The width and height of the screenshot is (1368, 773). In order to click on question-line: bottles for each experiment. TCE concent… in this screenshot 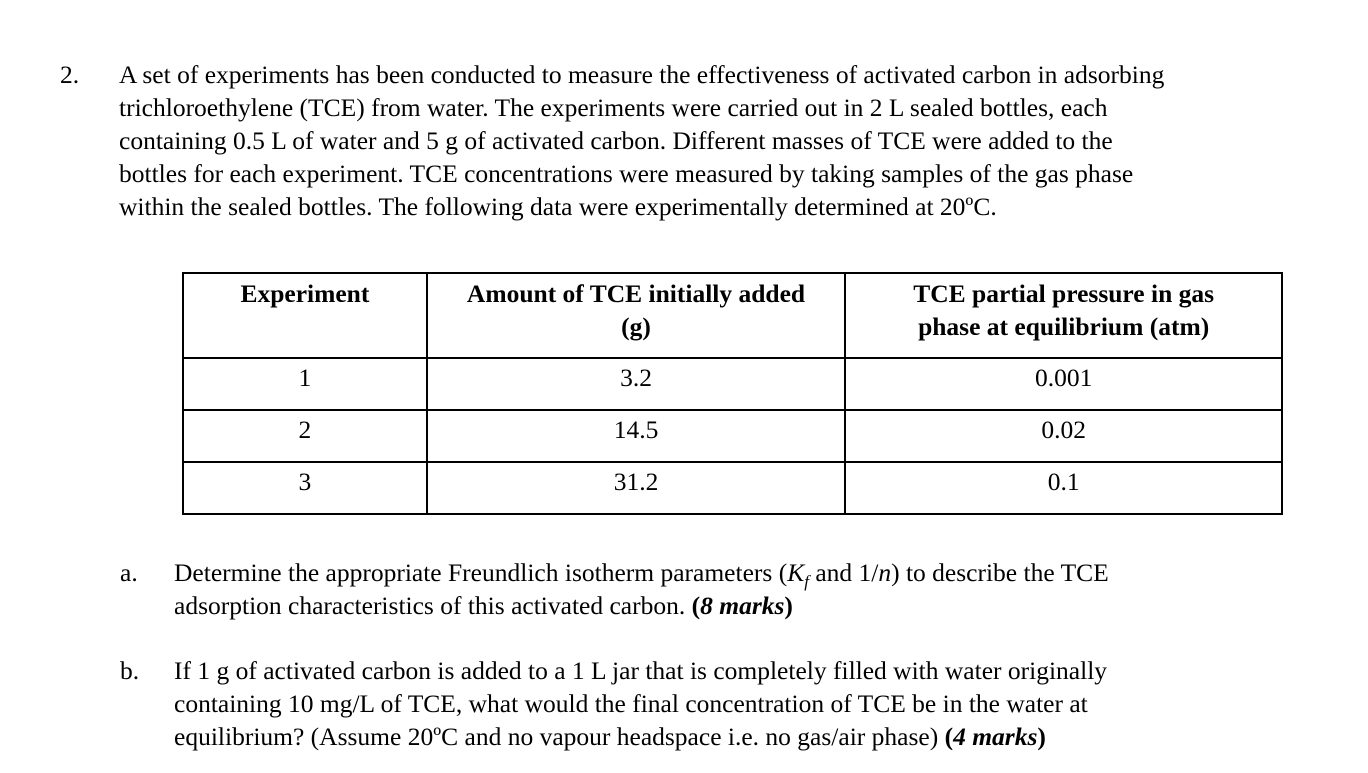, I will do `click(626, 173)`.